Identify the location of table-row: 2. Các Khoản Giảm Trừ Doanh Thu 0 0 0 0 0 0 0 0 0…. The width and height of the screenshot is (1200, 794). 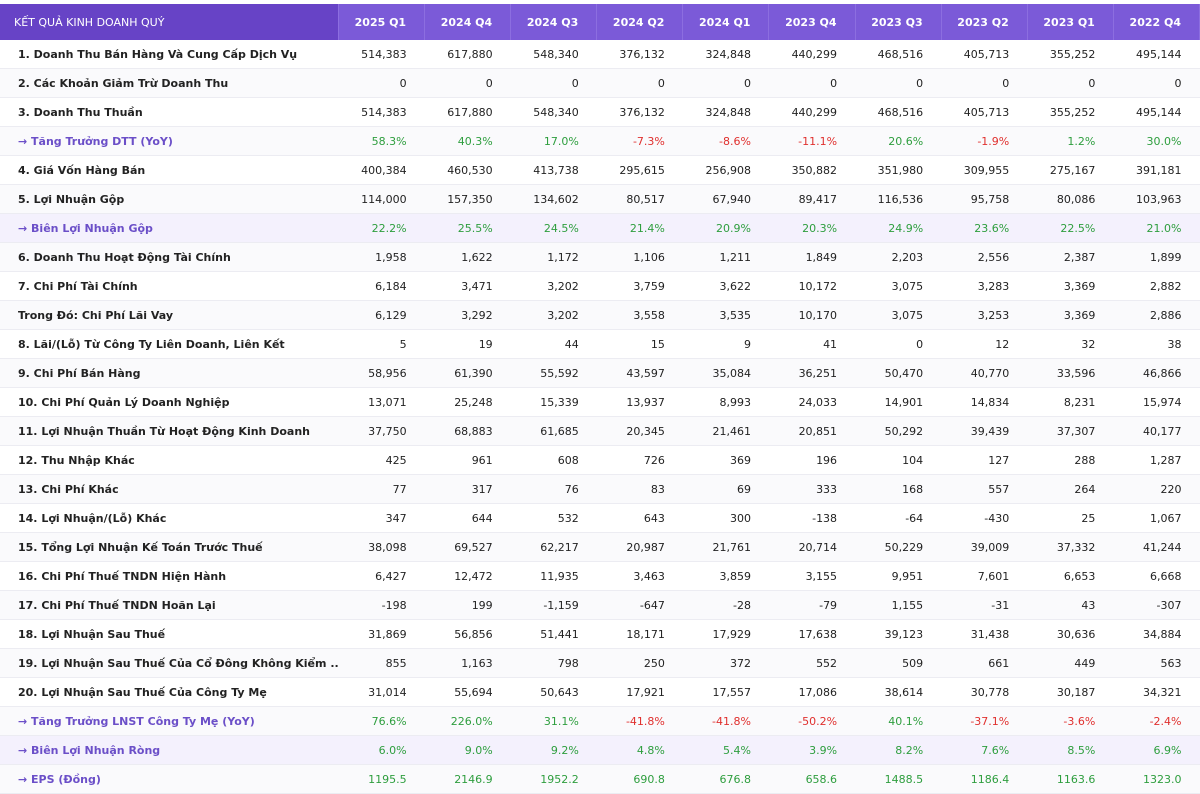
(600, 83).